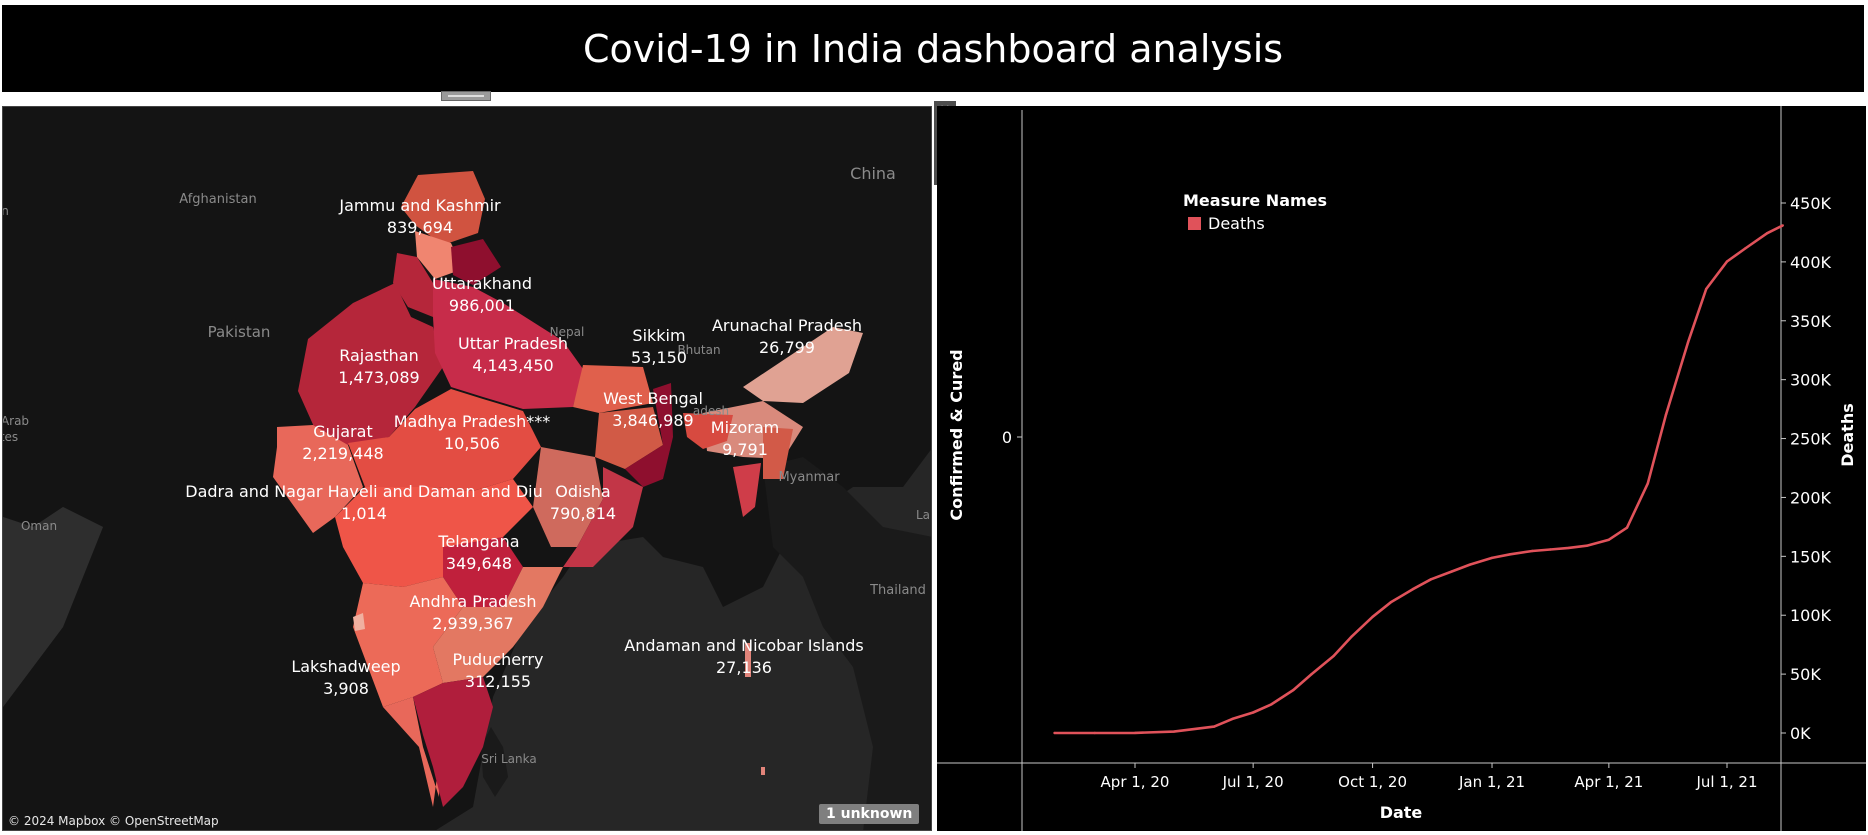 The width and height of the screenshot is (1868, 835). Describe the element at coordinates (923, 515) in the screenshot. I see `country-label-la: La` at that location.